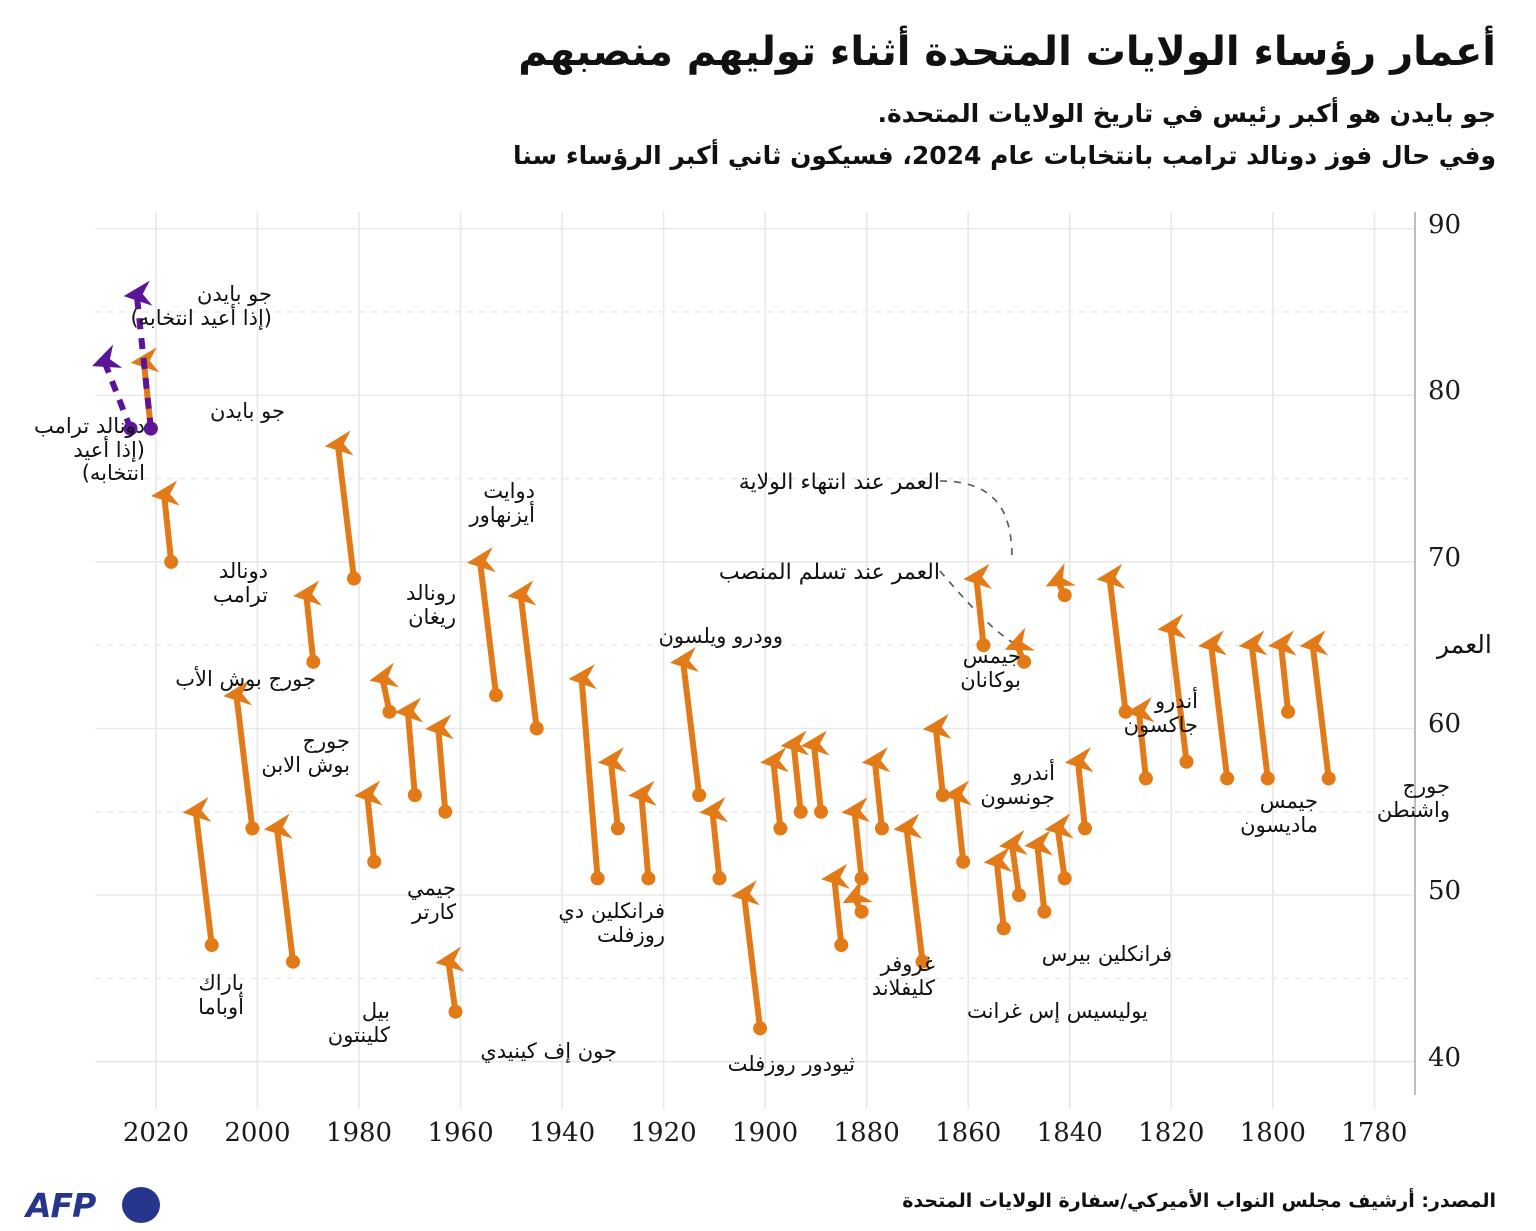 This screenshot has width=1536, height=1231. I want to click on x-tick-1960: 1960, so click(460, 1133).